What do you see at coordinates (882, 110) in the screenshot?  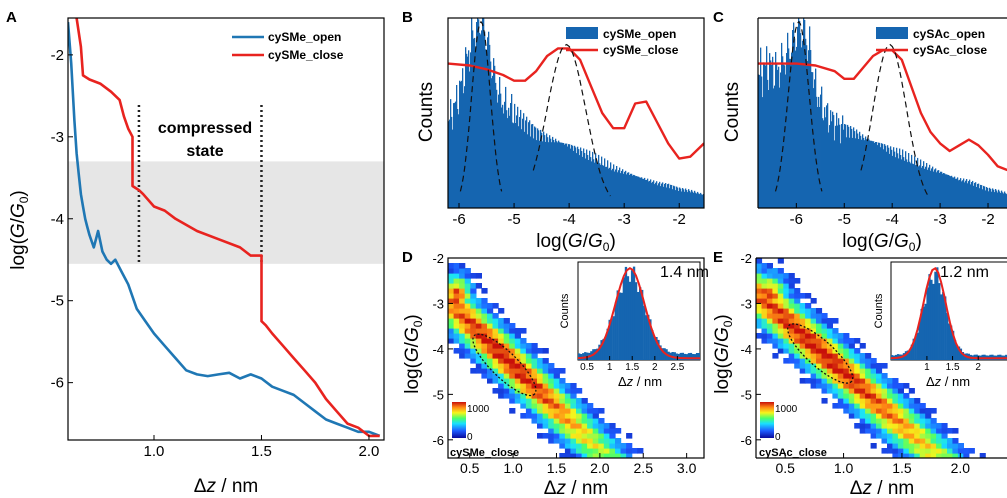 I see `close-curve` at bounding box center [882, 110].